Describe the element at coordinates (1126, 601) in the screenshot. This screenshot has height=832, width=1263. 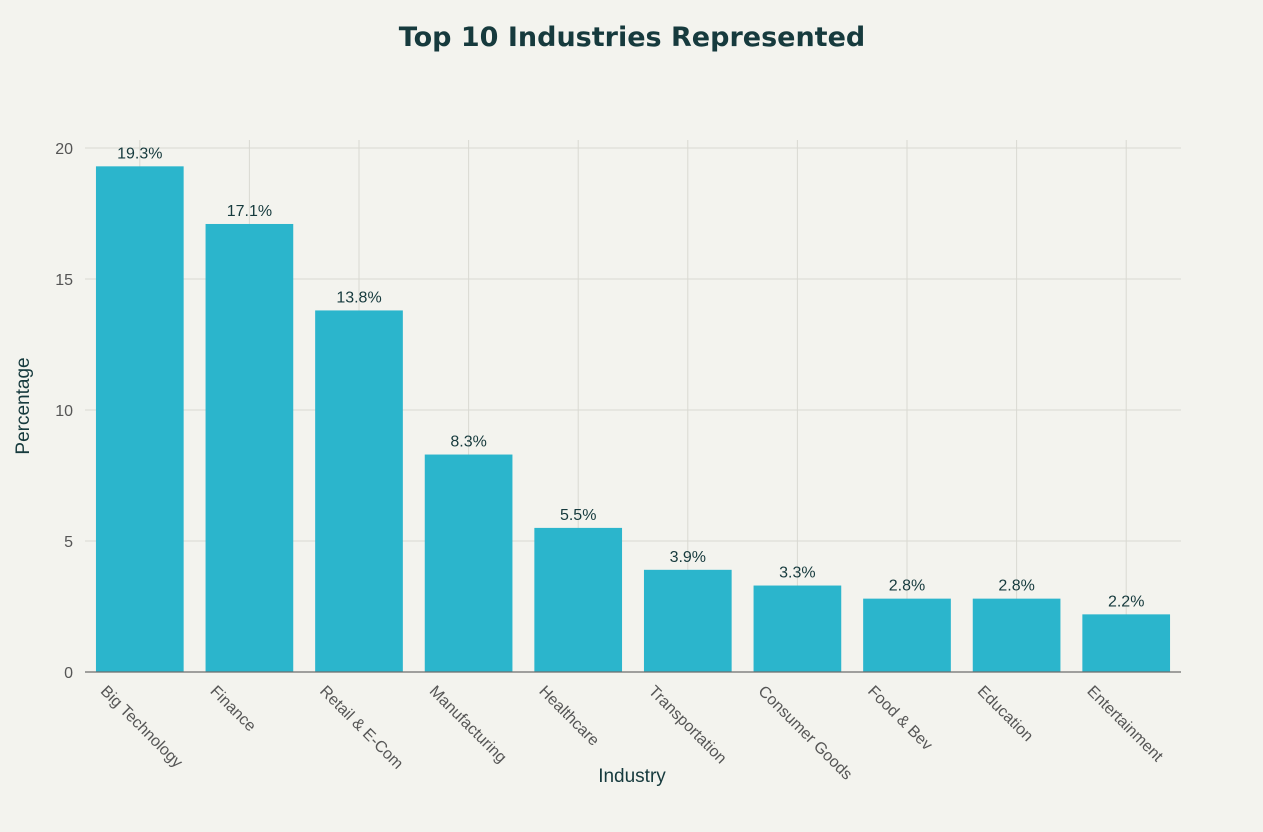
I see `bar-data-label: 2.2%` at that location.